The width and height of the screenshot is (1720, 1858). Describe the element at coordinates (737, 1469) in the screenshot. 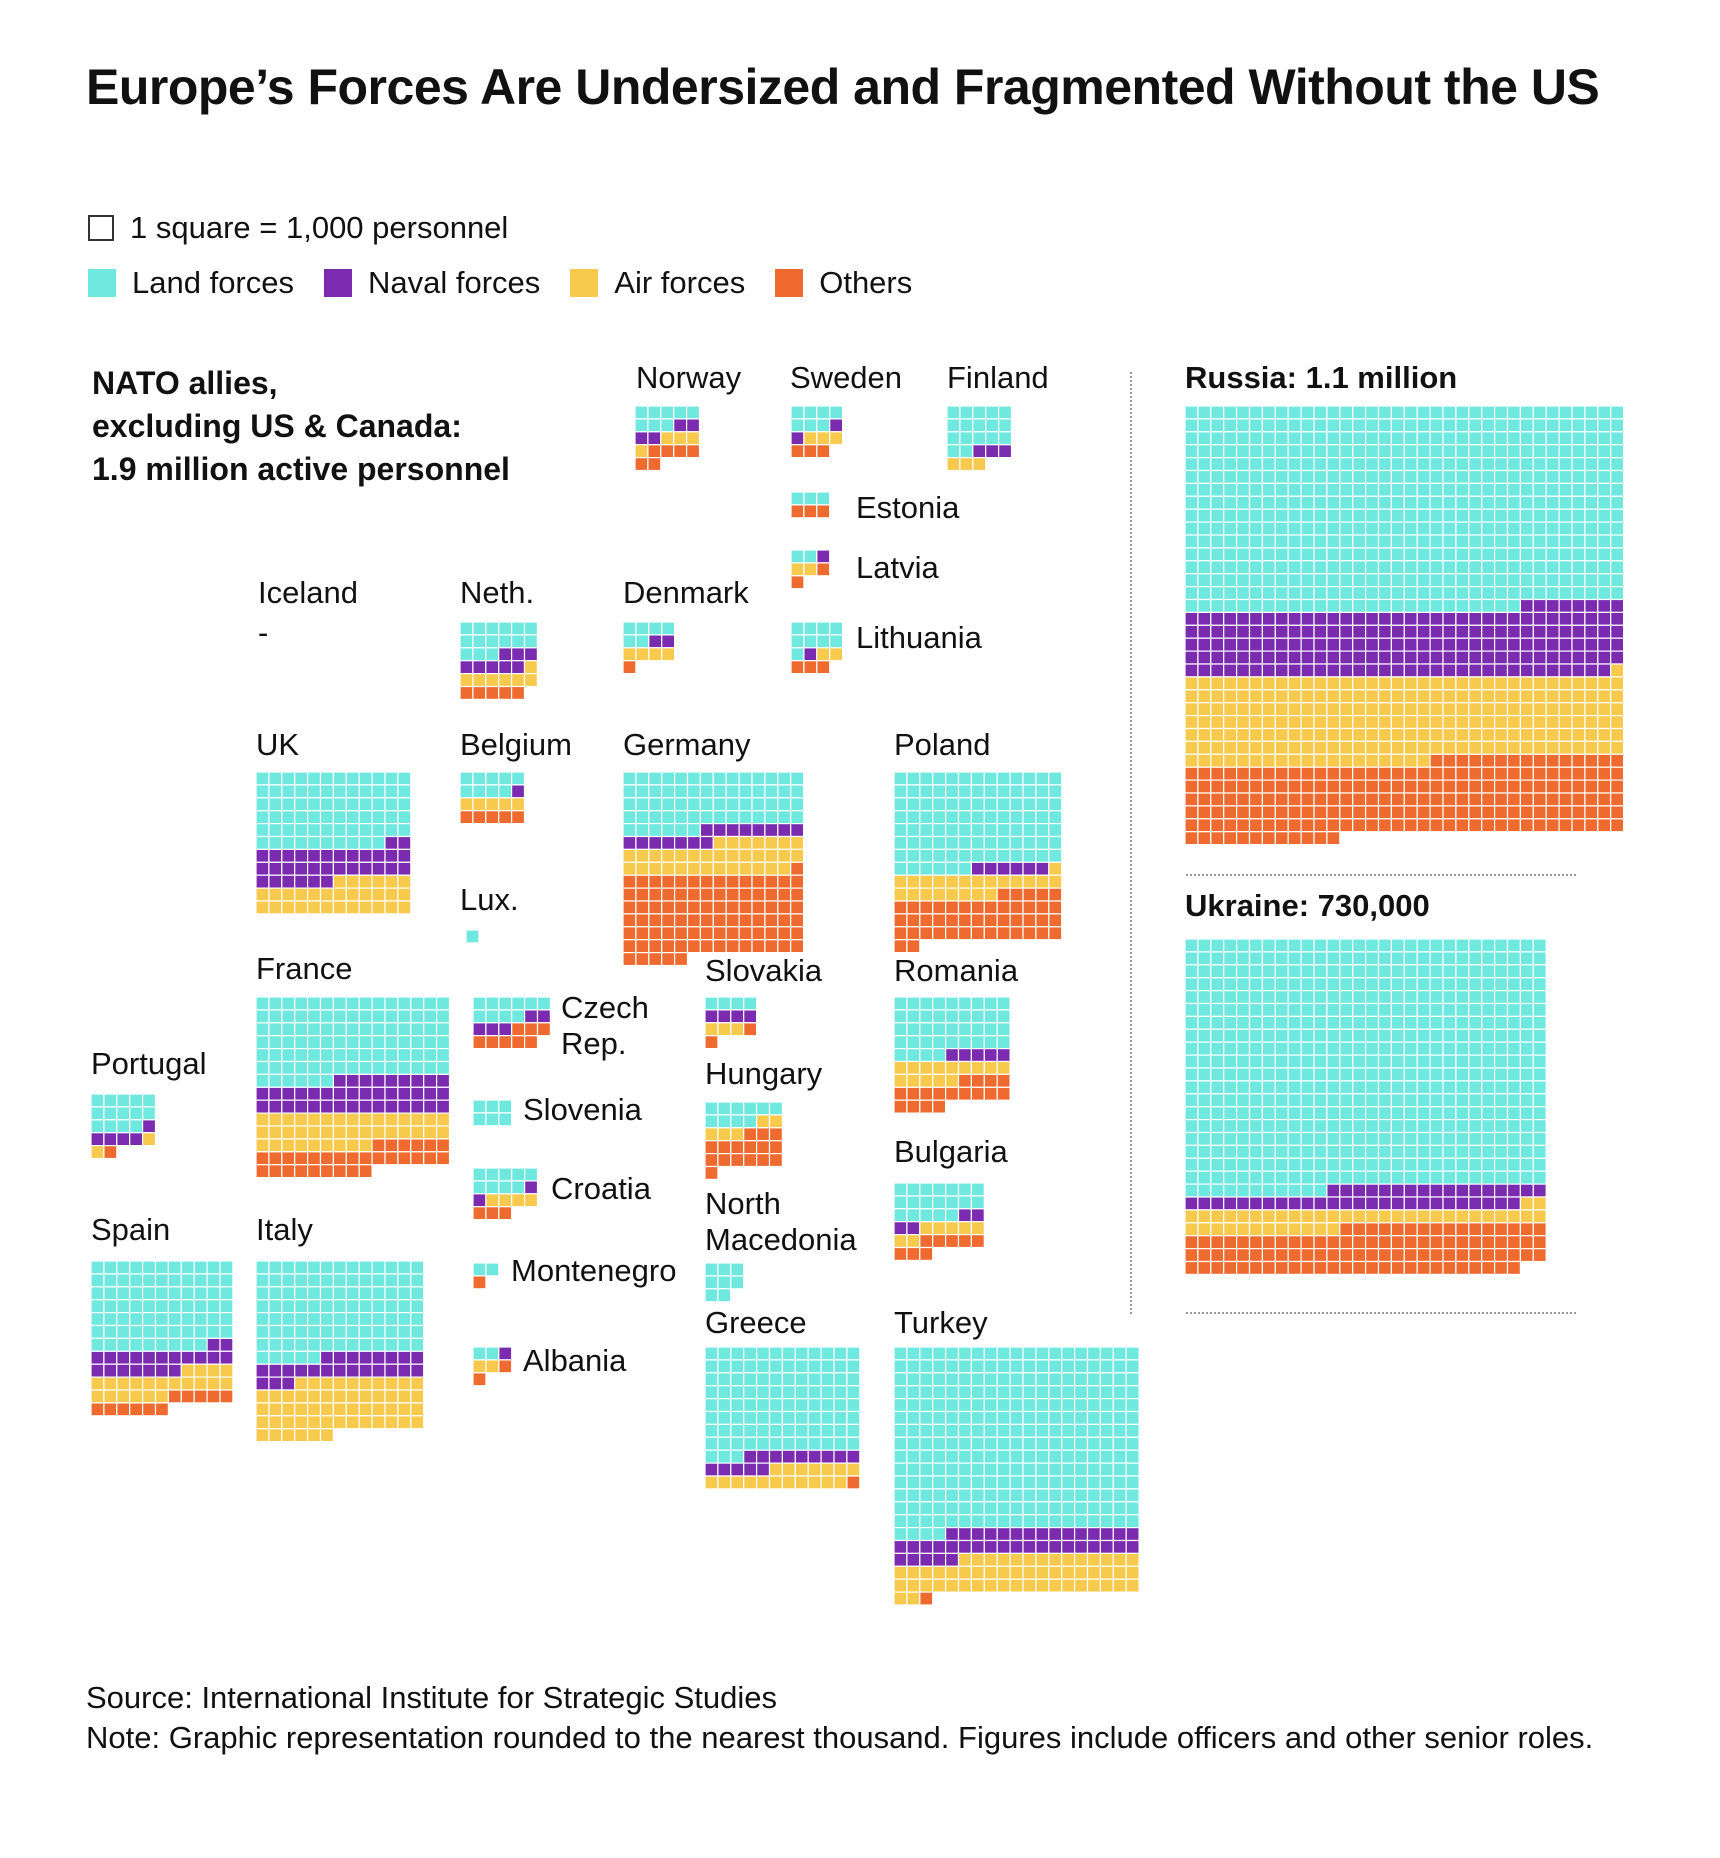

I see `greece-naval-forces-square` at that location.